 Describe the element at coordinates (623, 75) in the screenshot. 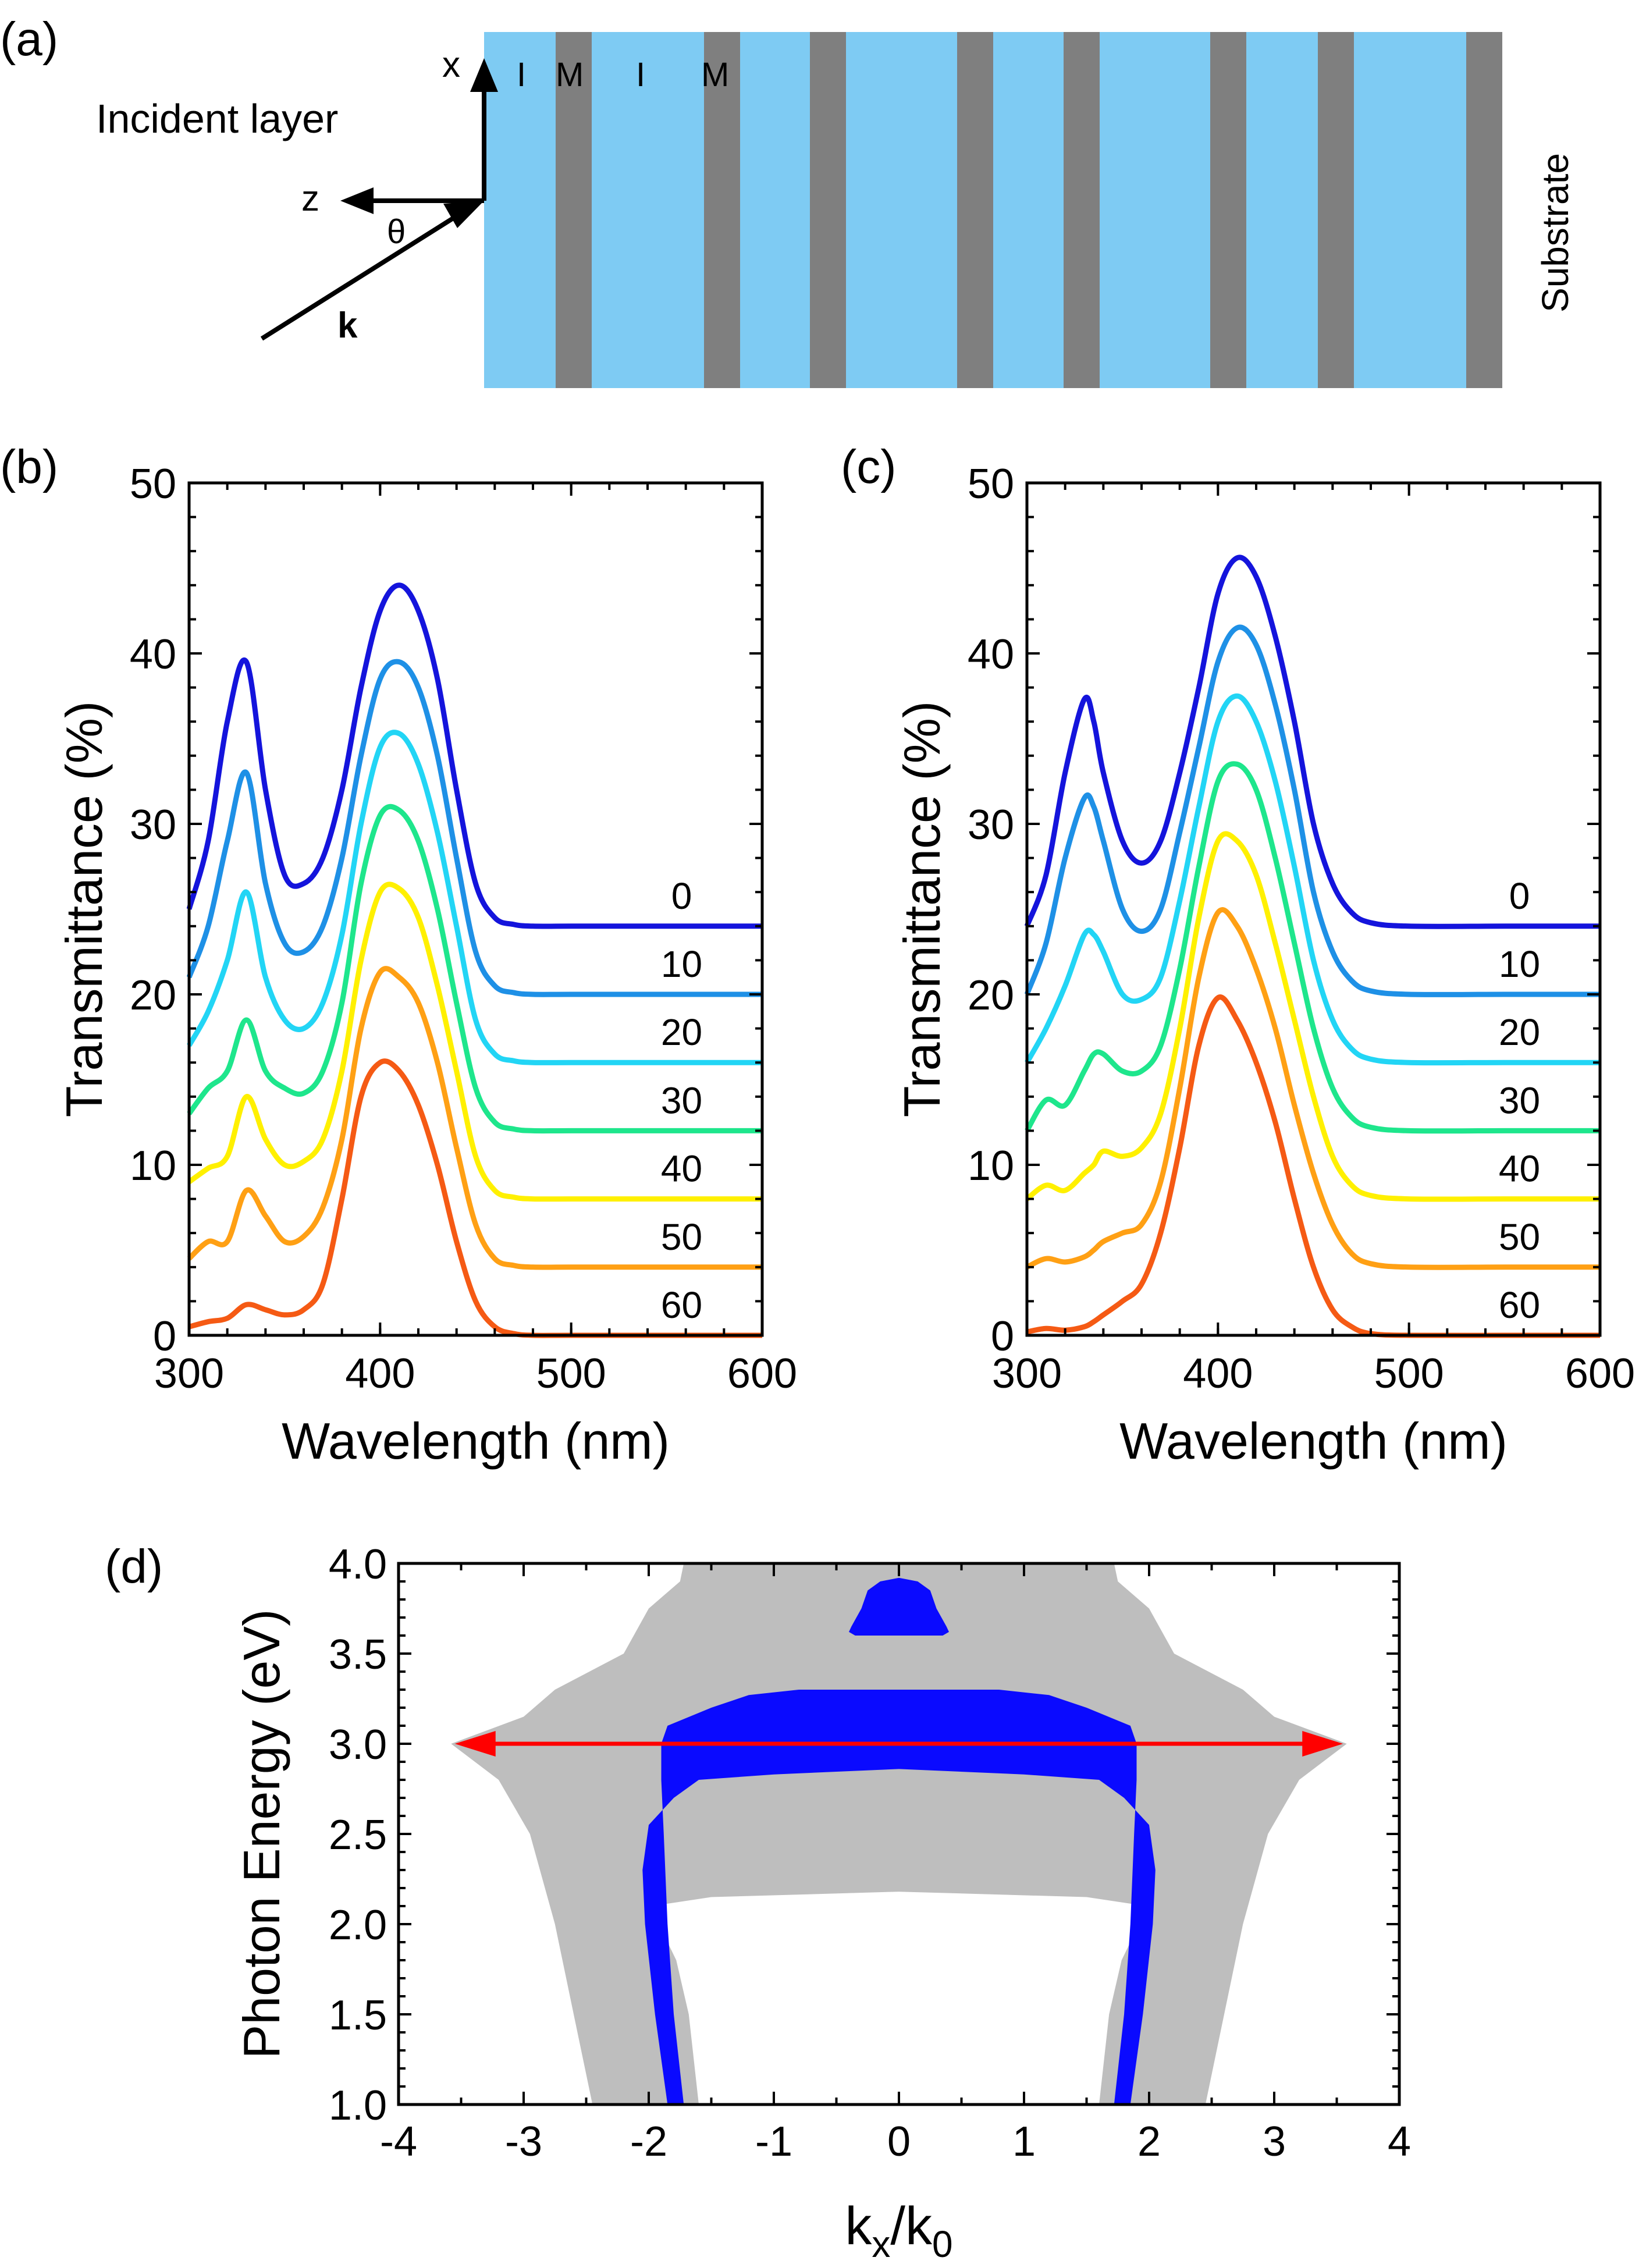

I see `layer-letters: I M I M` at that location.